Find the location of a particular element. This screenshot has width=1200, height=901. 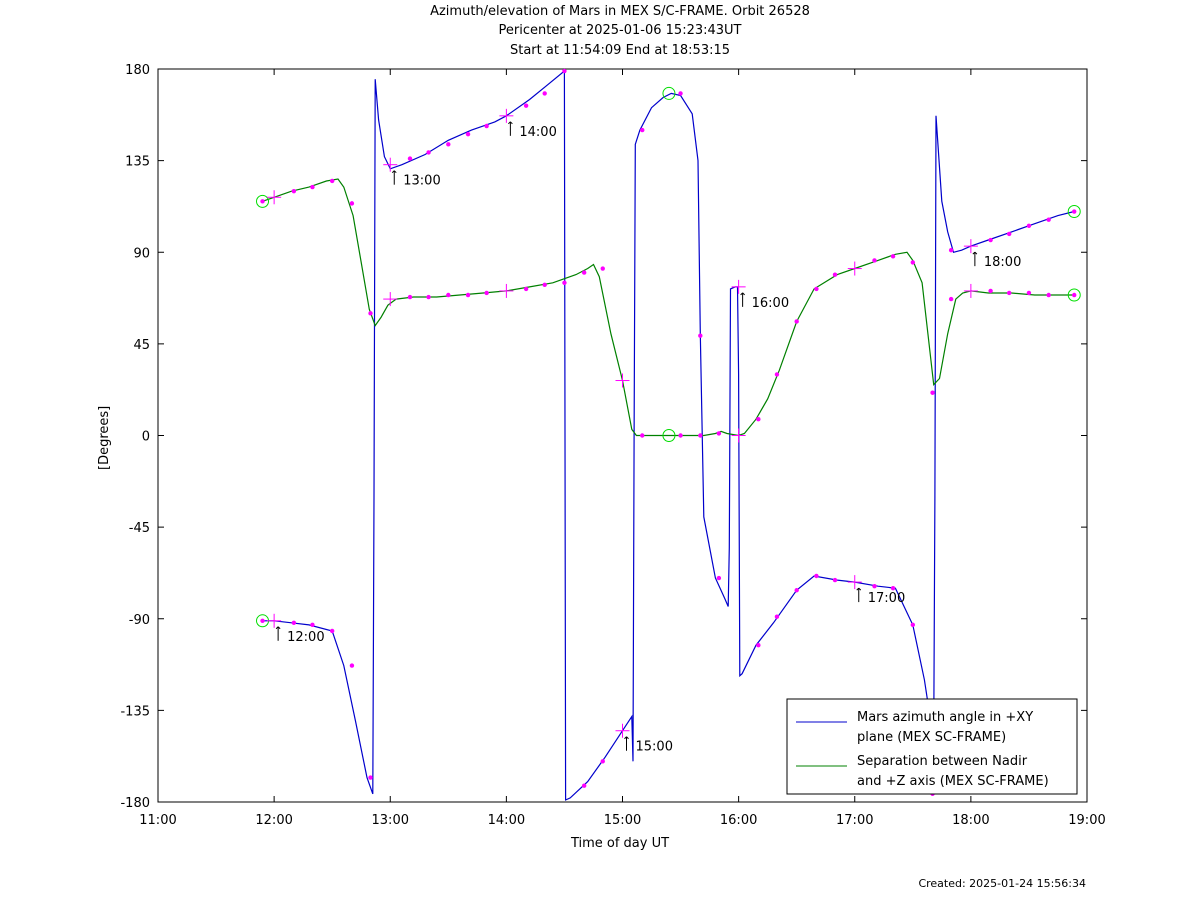

y-tick-label: -135 is located at coordinates (135, 711).